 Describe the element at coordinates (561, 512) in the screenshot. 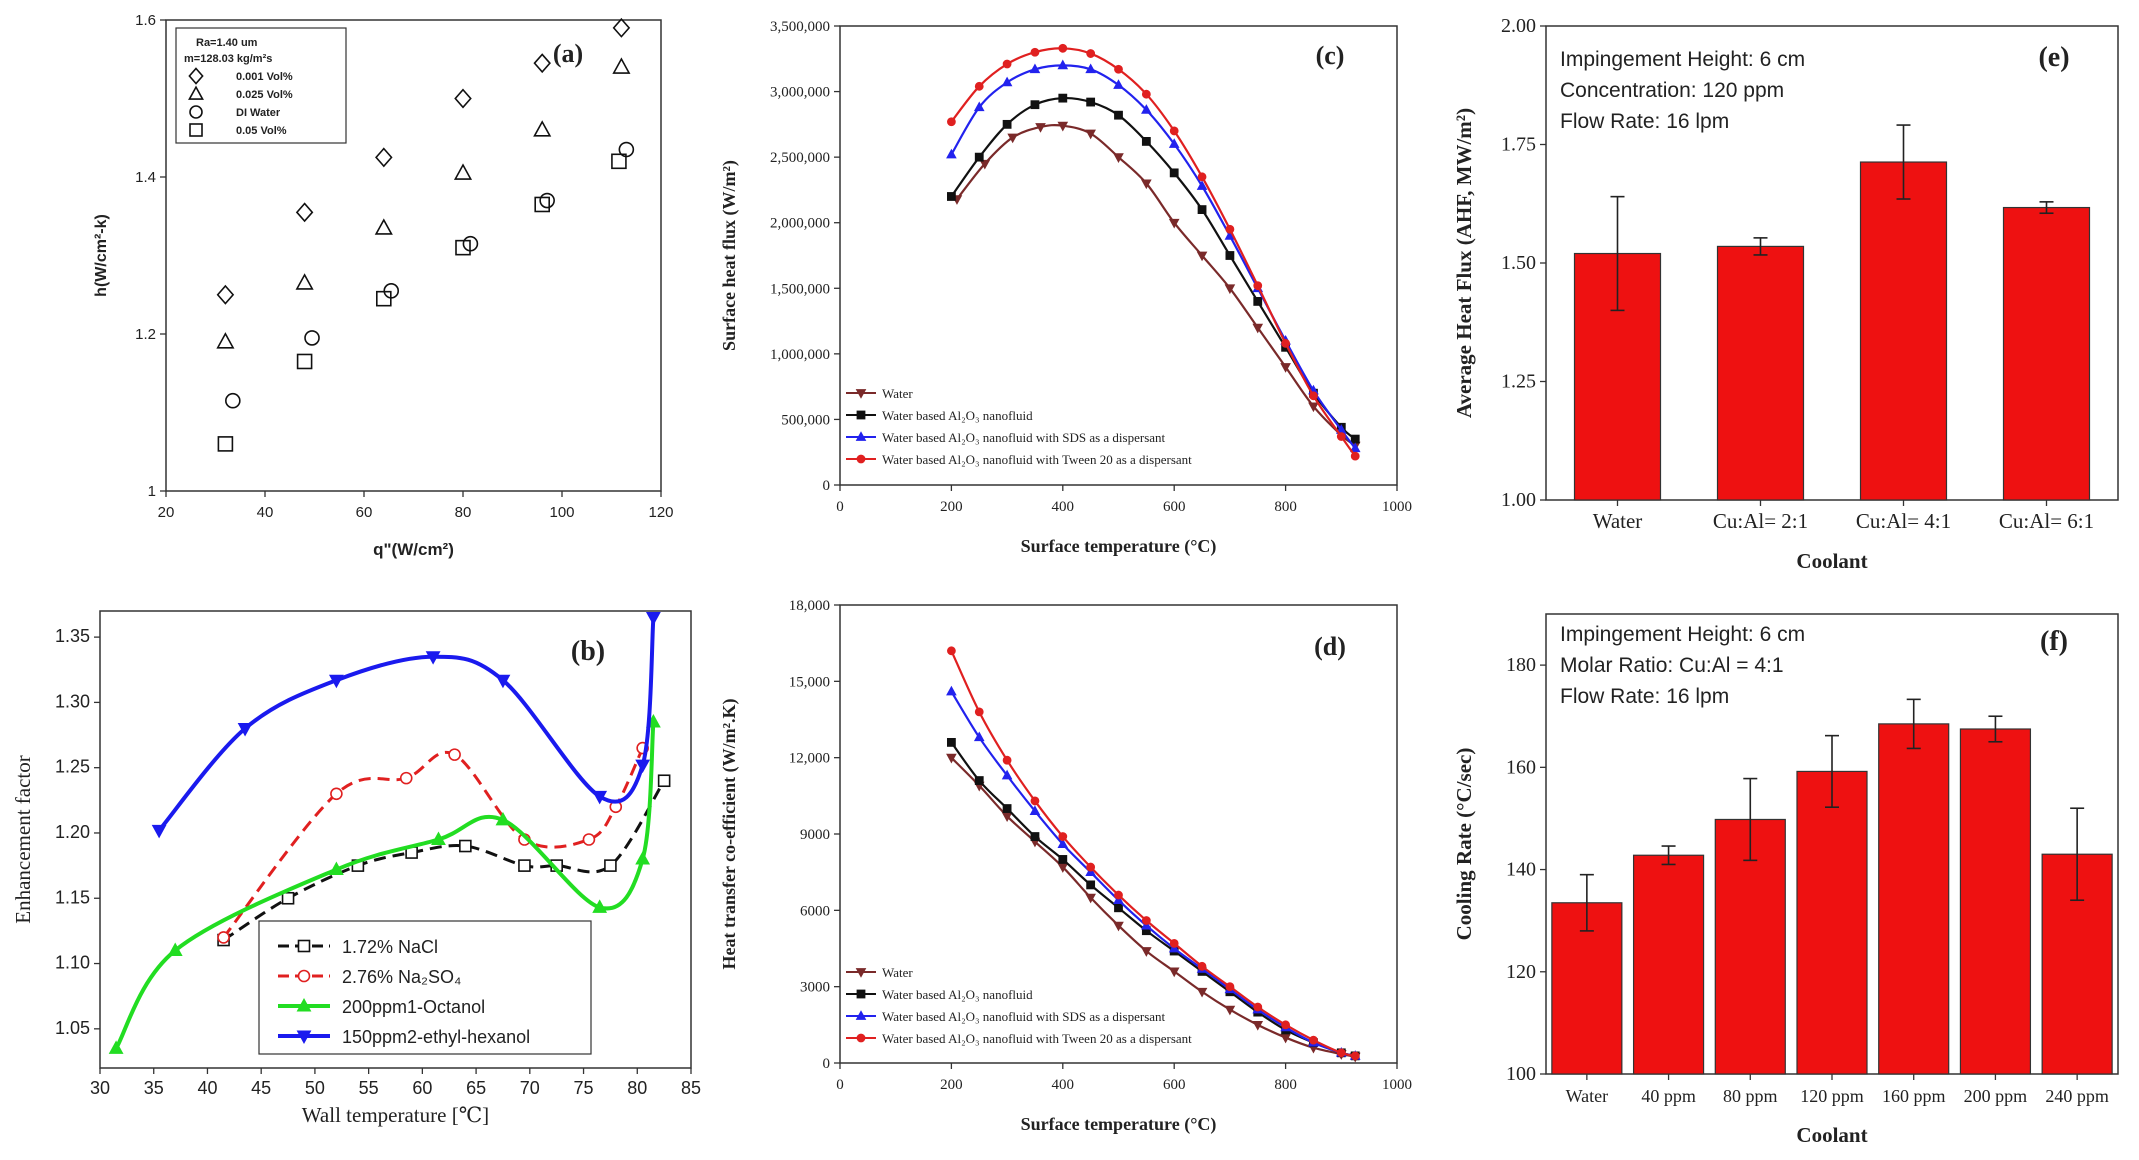

I see `x-tick-label: 100` at that location.